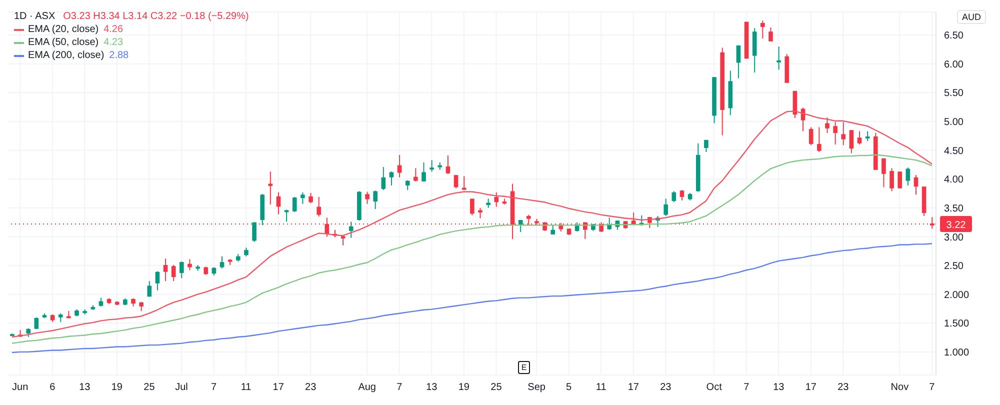 This screenshot has height=405, width=1000. What do you see at coordinates (119, 55) in the screenshot?
I see `annotation: 2.88` at bounding box center [119, 55].